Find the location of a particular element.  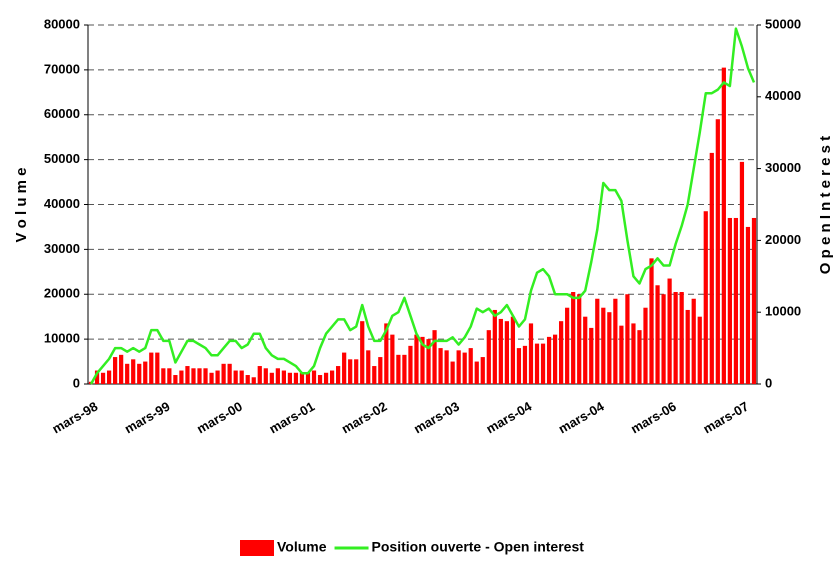

x-tick-label: mars-03 is located at coordinates (436, 418).